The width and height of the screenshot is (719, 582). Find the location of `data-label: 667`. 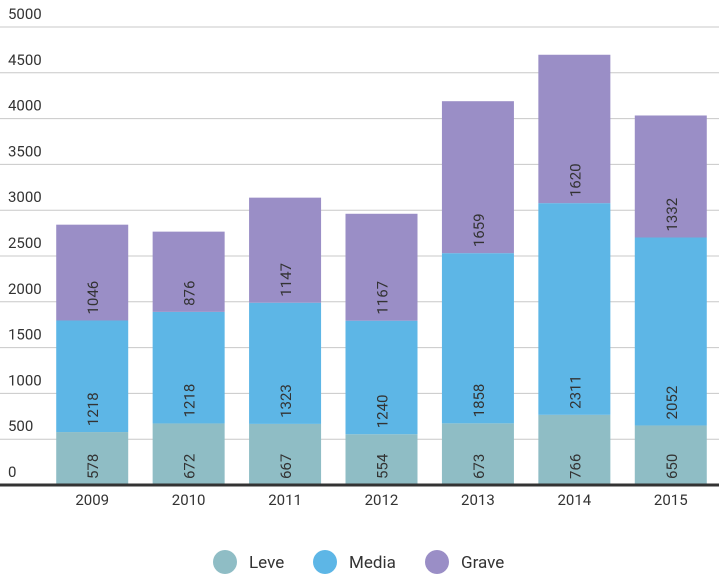

data-label: 667 is located at coordinates (286, 466).